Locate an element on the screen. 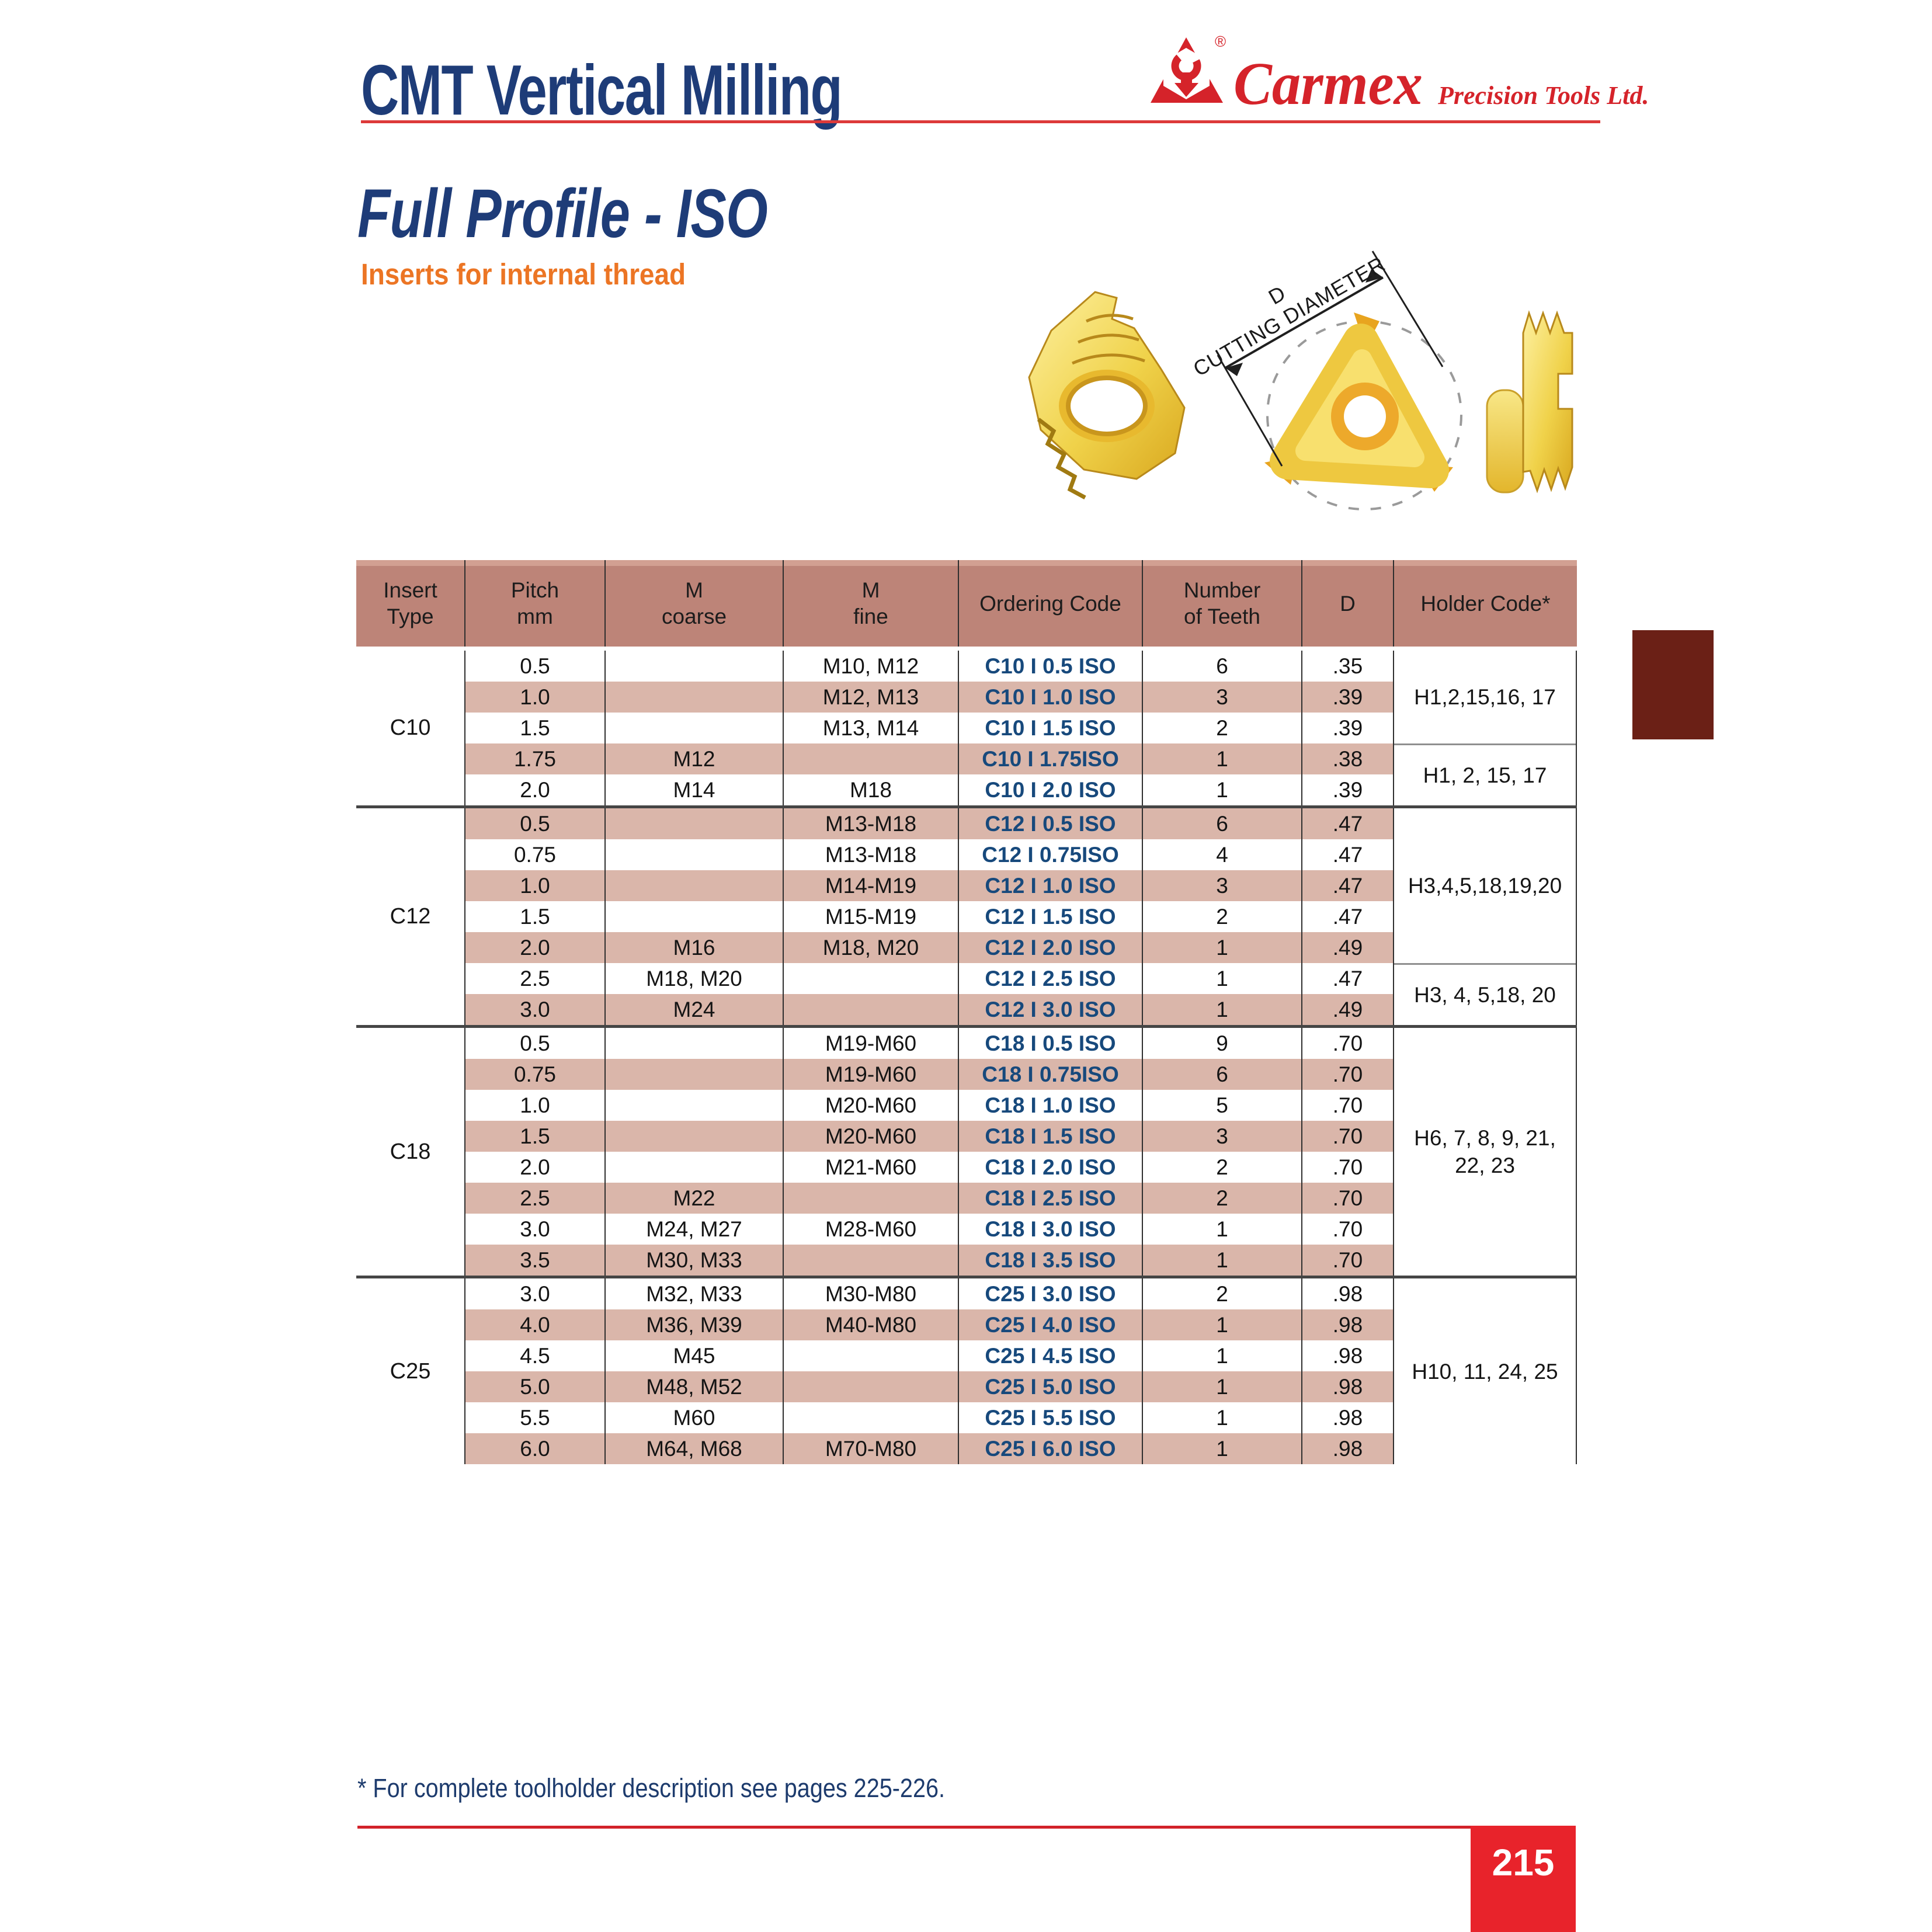 The image size is (1932, 1932). cell-pitch: 3.5 is located at coordinates (534, 1260).